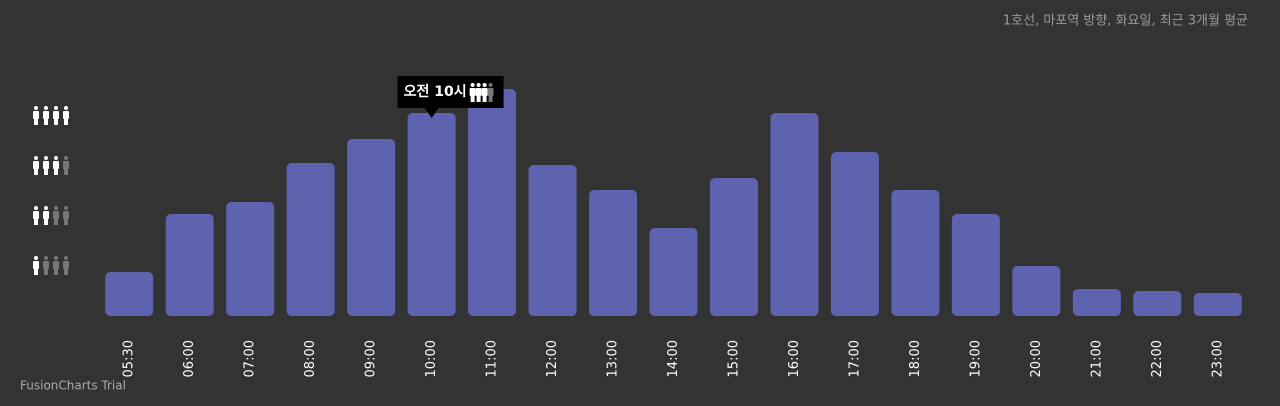 The image size is (1280, 406). Describe the element at coordinates (189, 358) in the screenshot. I see `x-tick-label: 06:00` at that location.